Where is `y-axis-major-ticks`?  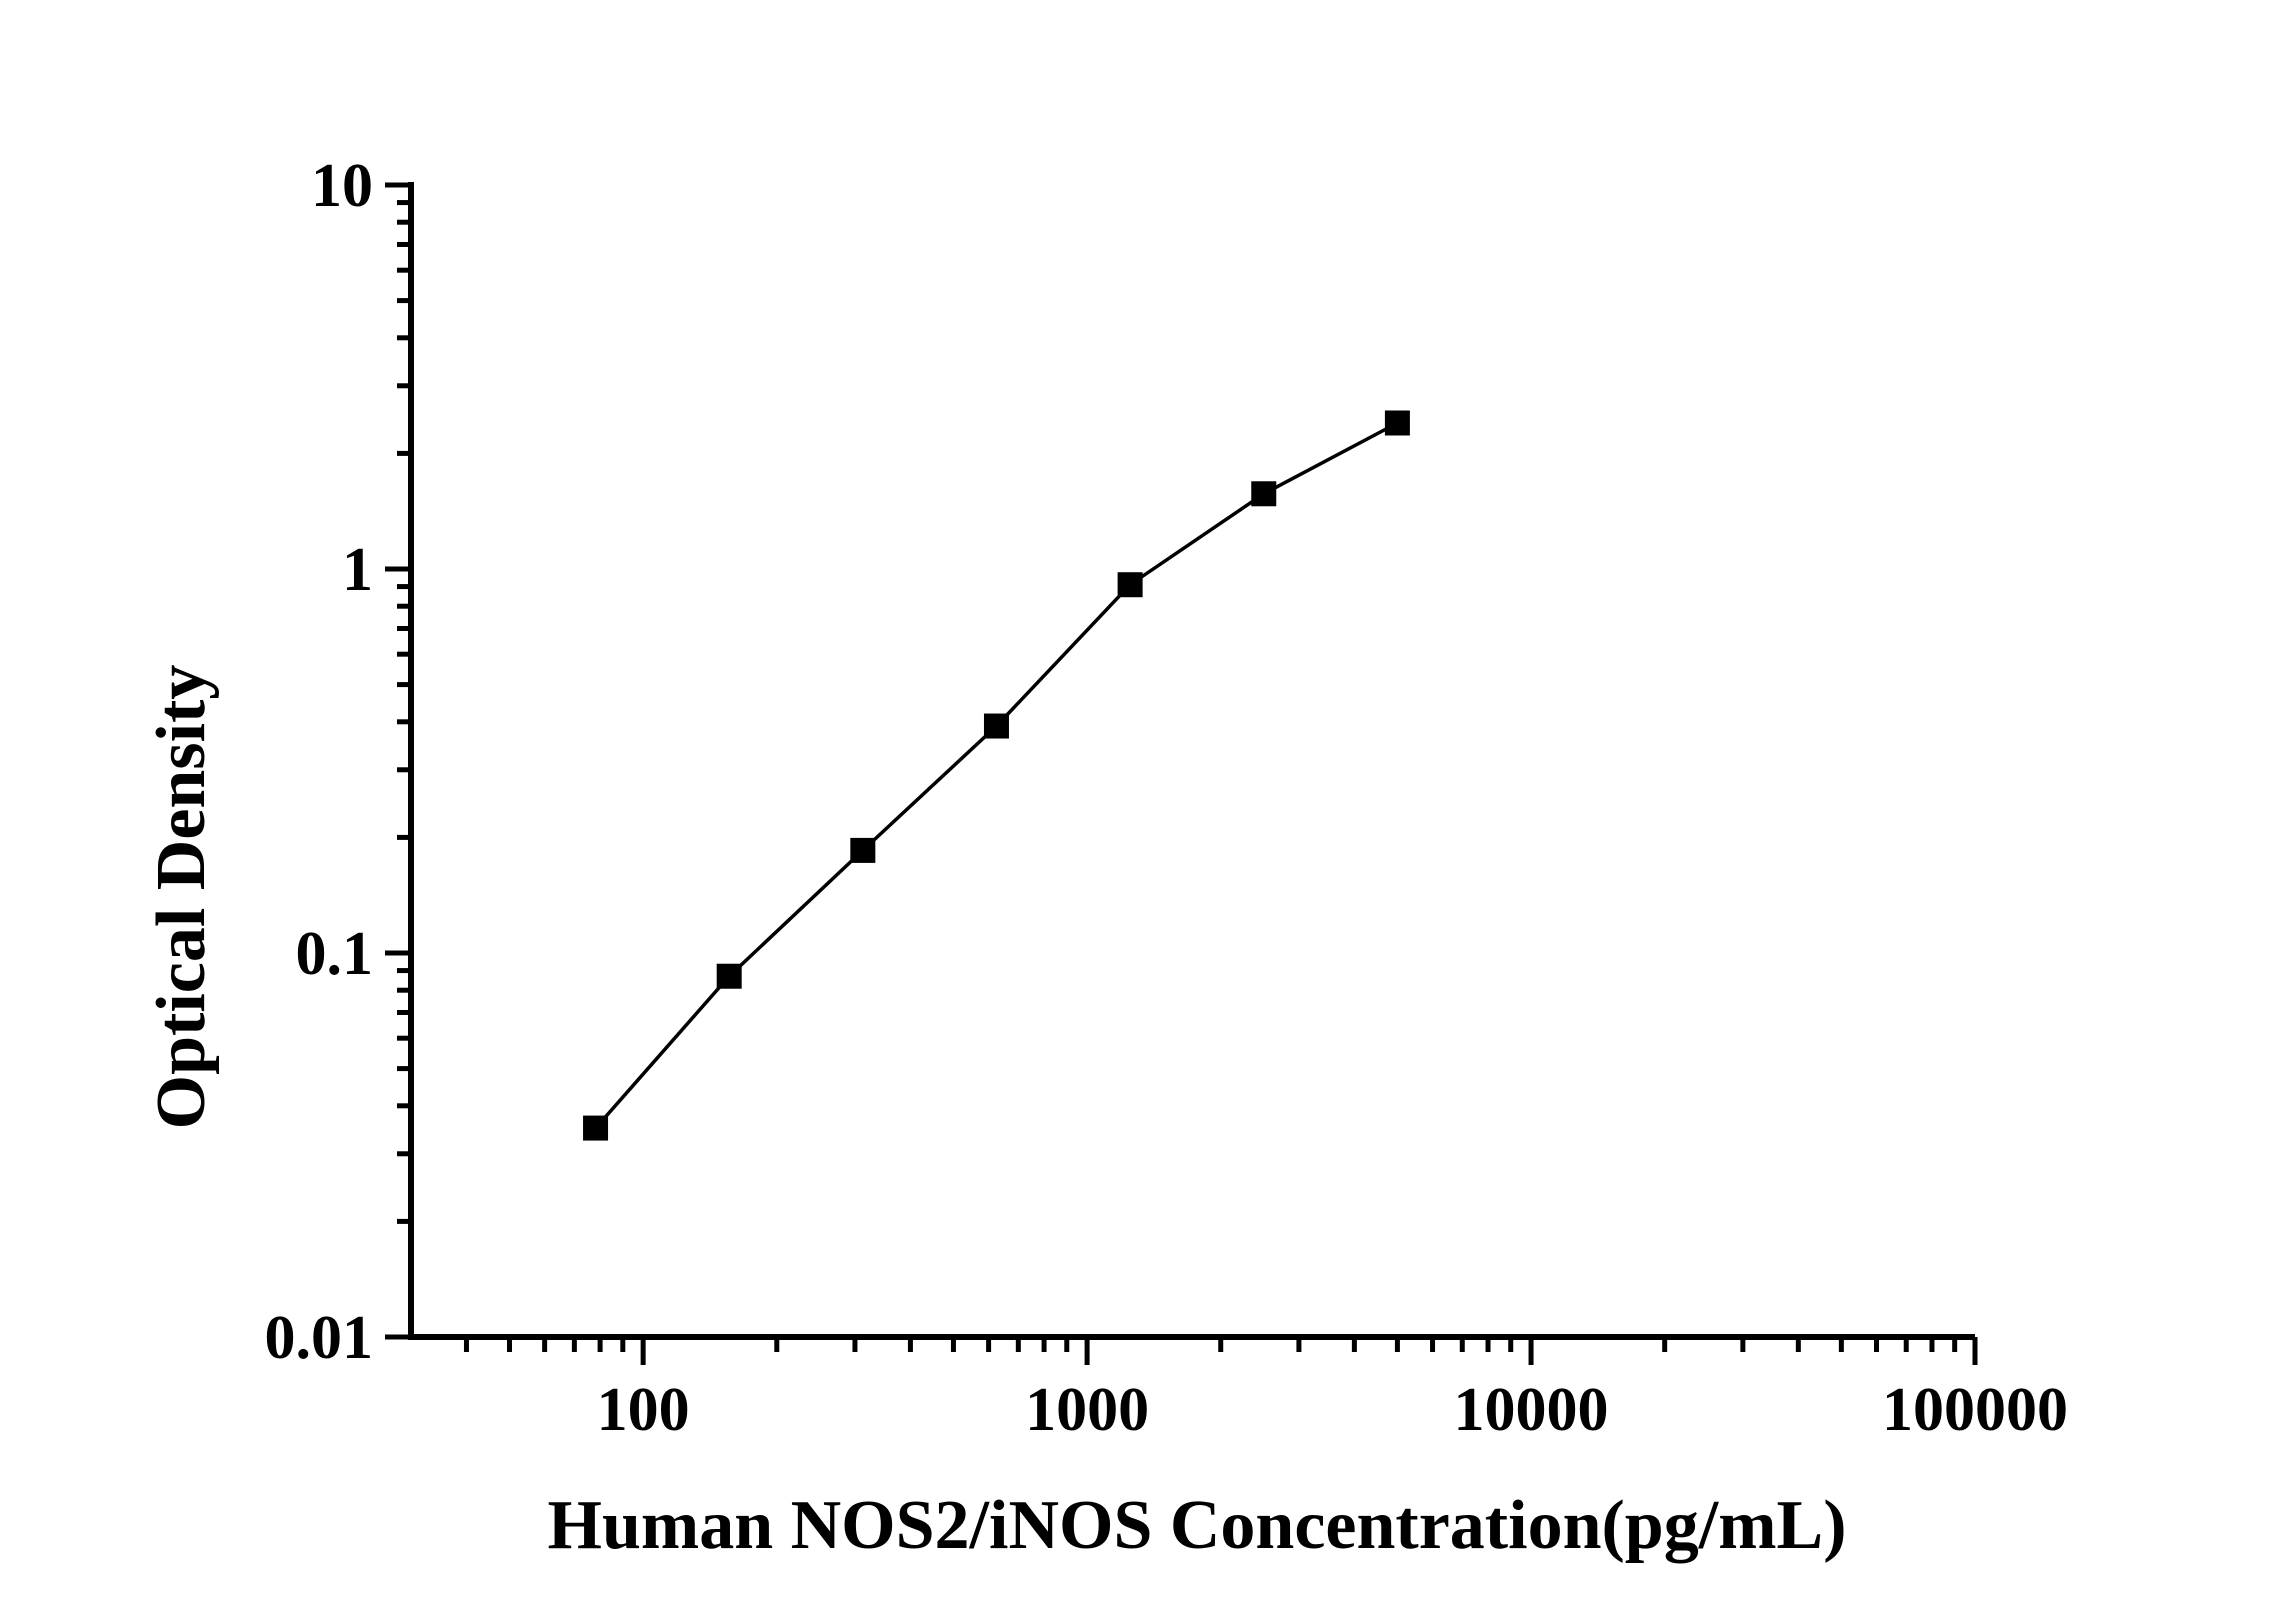
y-axis-major-ticks is located at coordinates (398, 761).